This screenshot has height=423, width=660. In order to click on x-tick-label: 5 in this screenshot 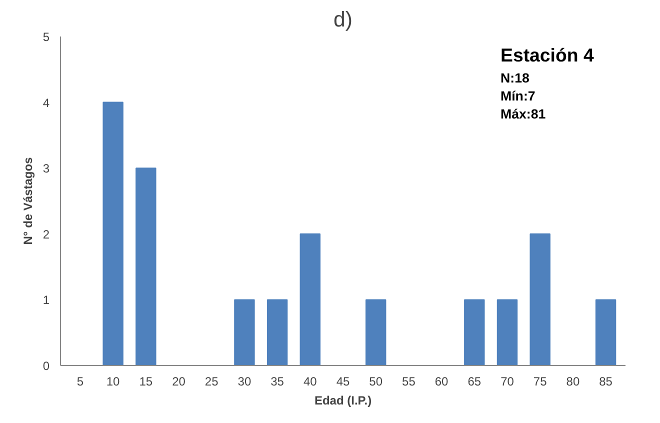, I will do `click(80, 381)`.